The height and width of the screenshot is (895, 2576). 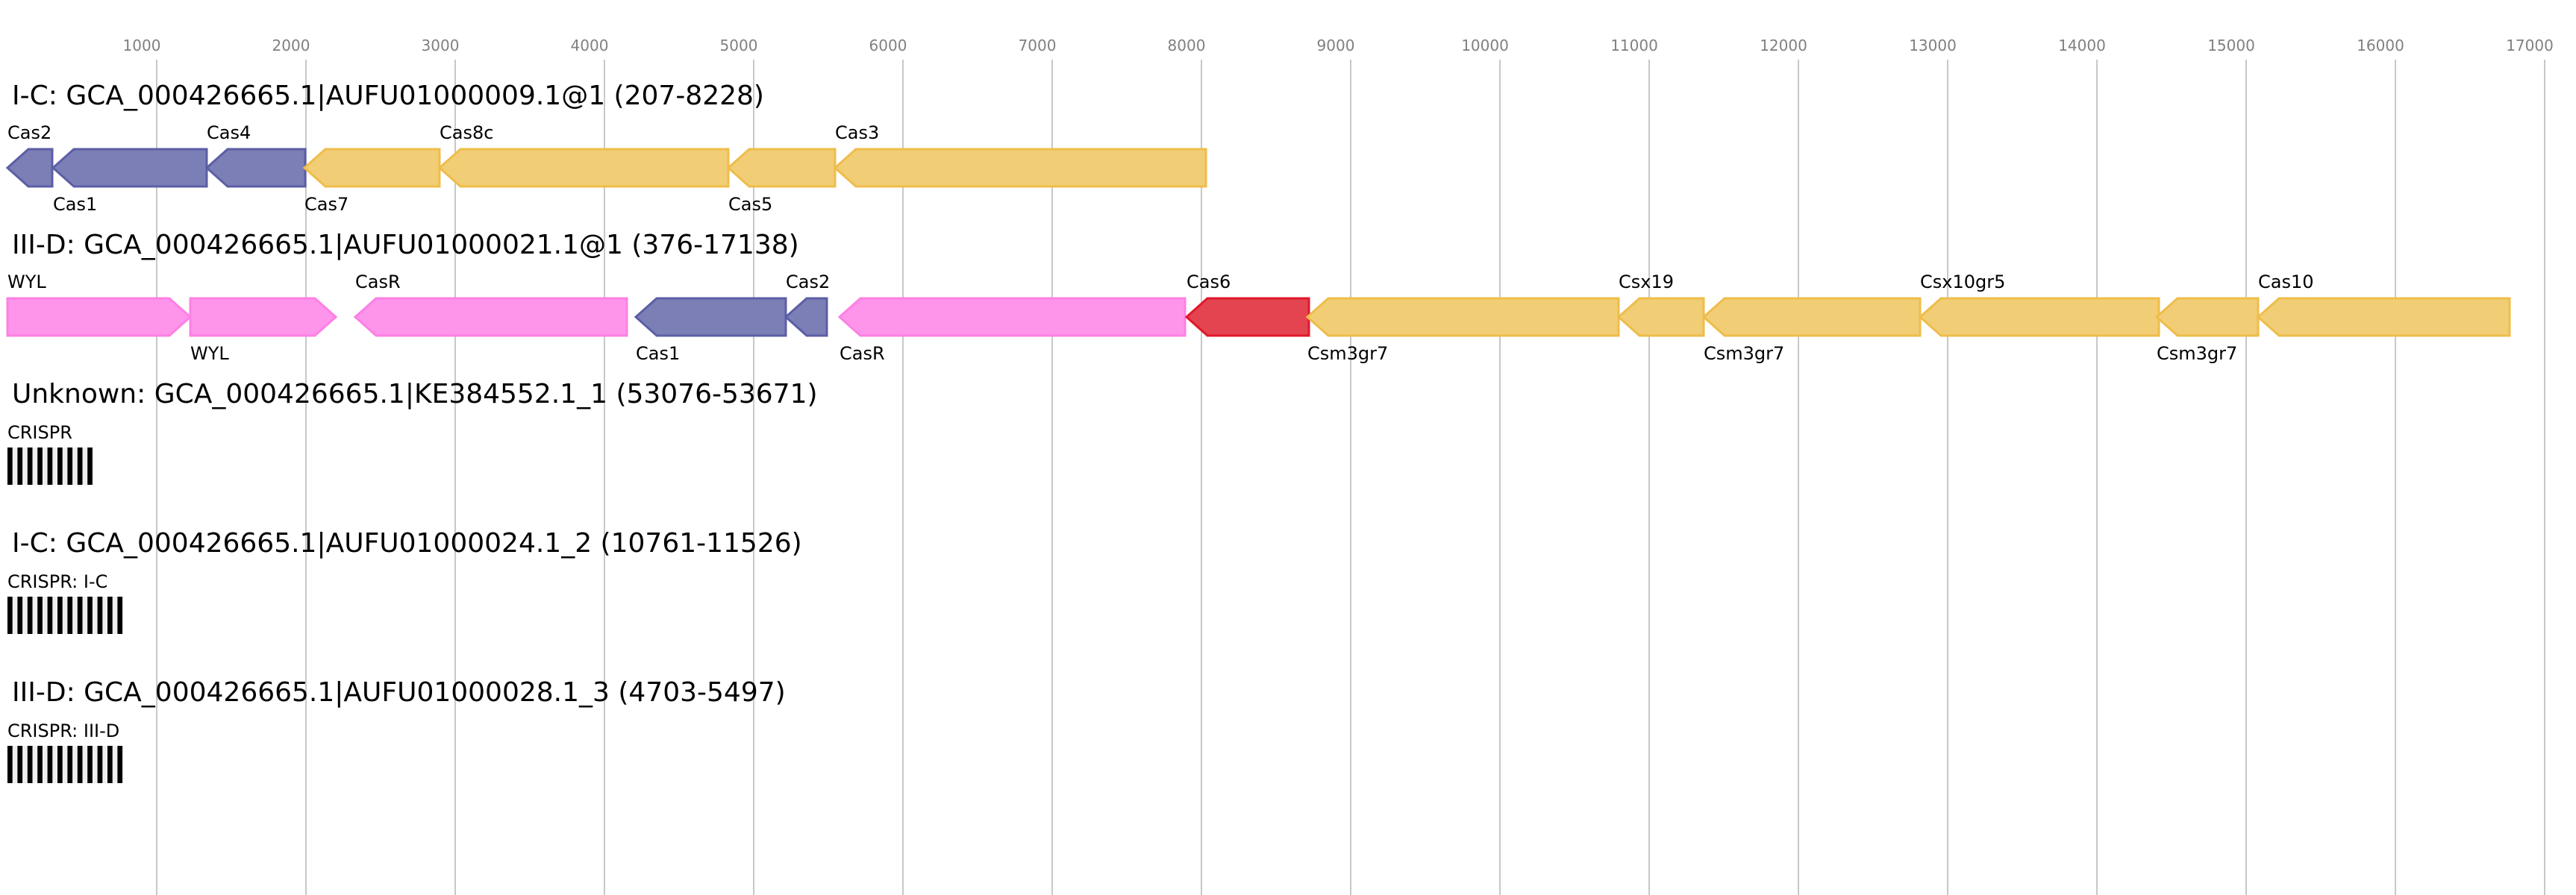 I want to click on gene-label: Cas2, so click(x=29, y=132).